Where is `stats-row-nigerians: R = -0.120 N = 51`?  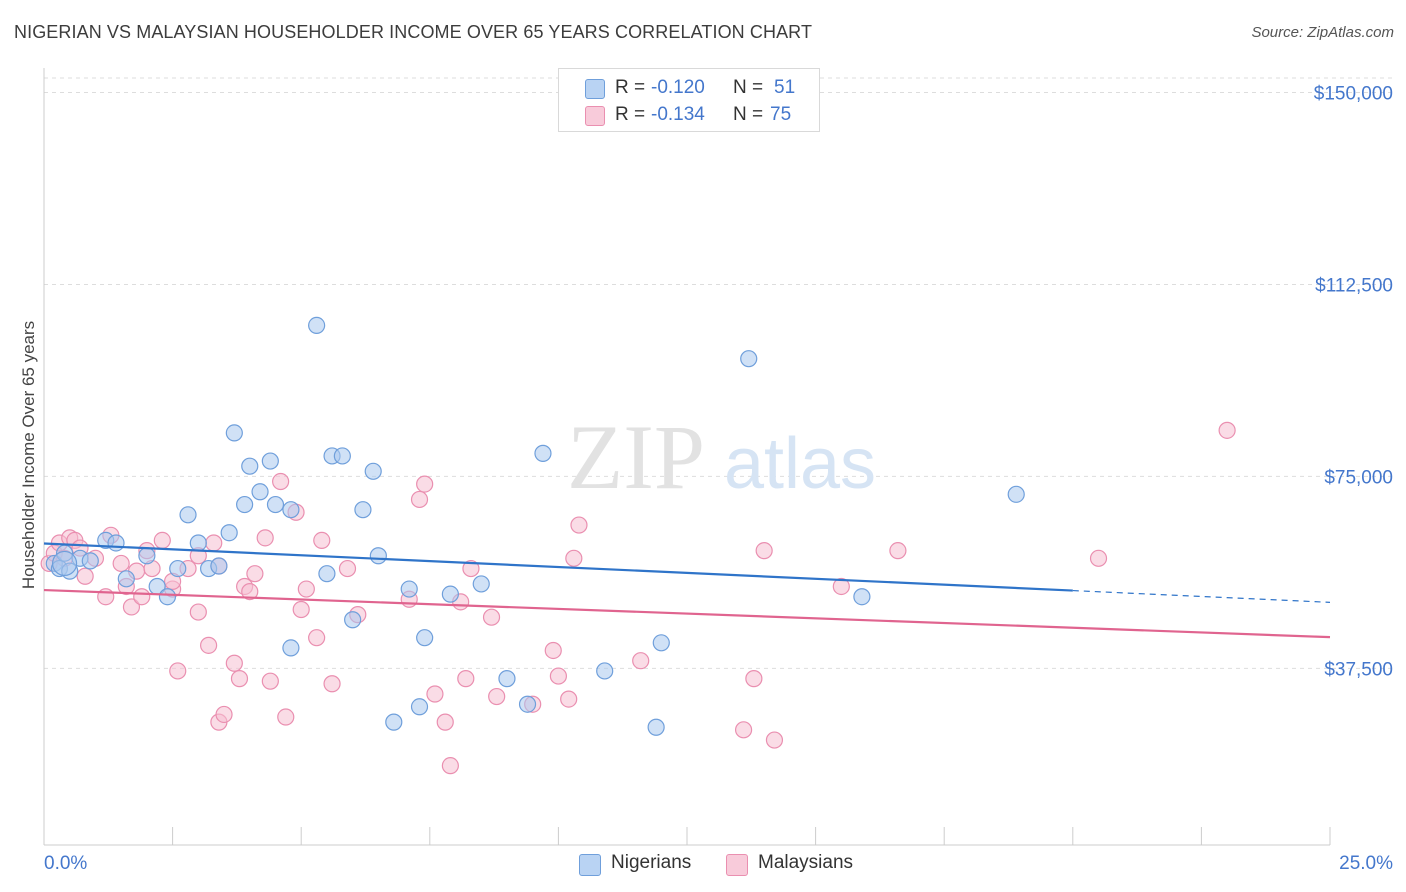
stats-row-nigerians: R = -0.120 N = 51 is located at coordinates (689, 87).